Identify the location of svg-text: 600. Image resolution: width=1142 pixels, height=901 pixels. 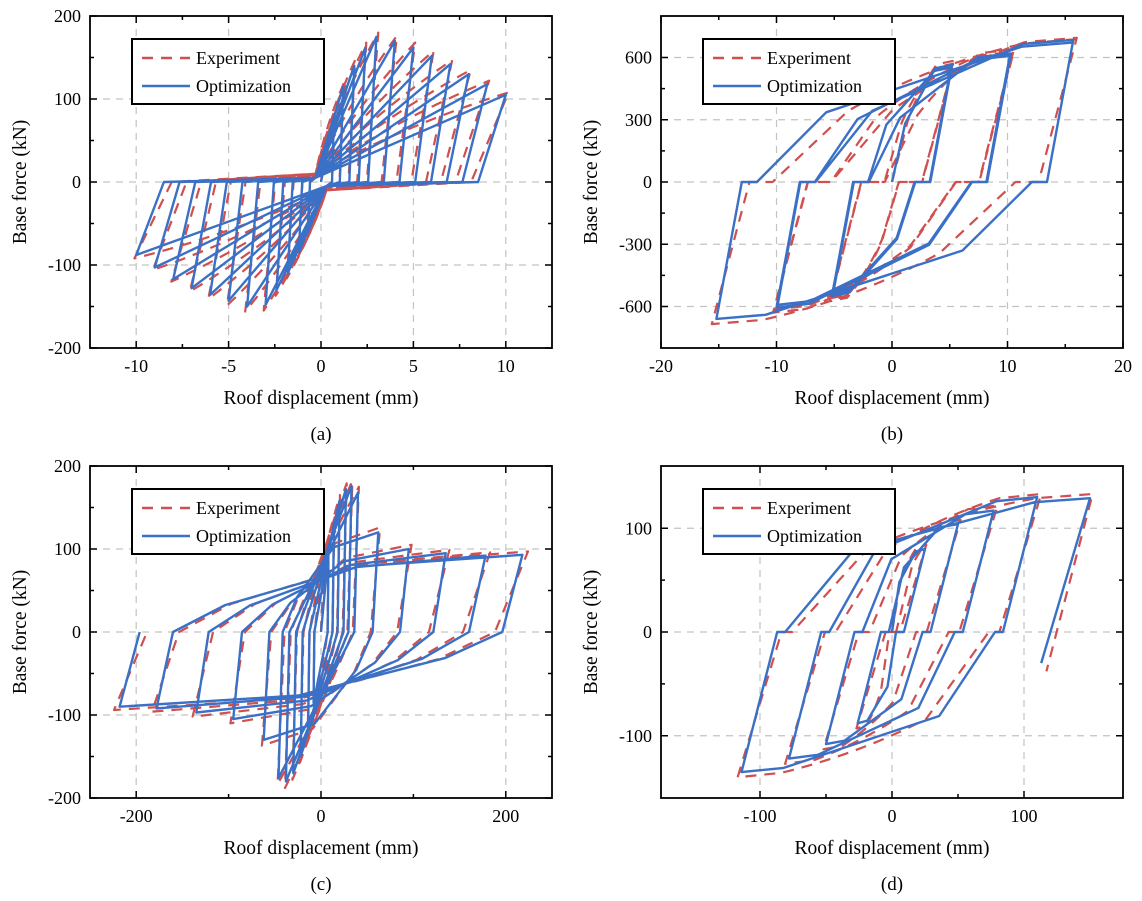
(638, 58).